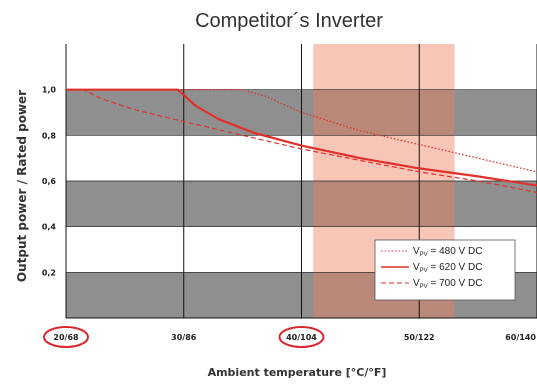  Describe the element at coordinates (184, 337) in the screenshot. I see `x-tick-label-1: 30/86` at that location.